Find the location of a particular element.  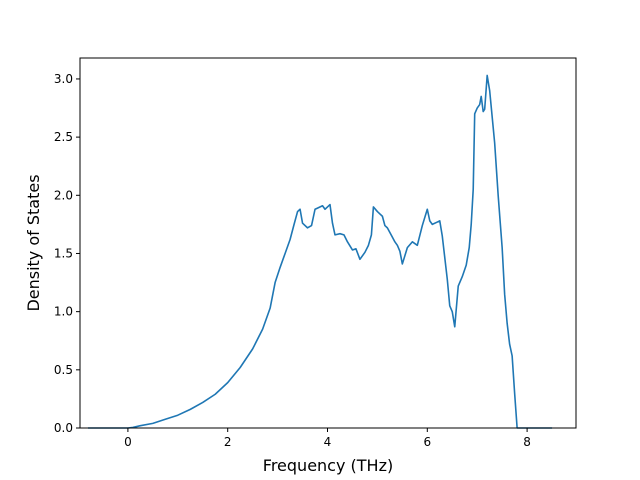

y-axis-label: Density of States is located at coordinates (33, 242).